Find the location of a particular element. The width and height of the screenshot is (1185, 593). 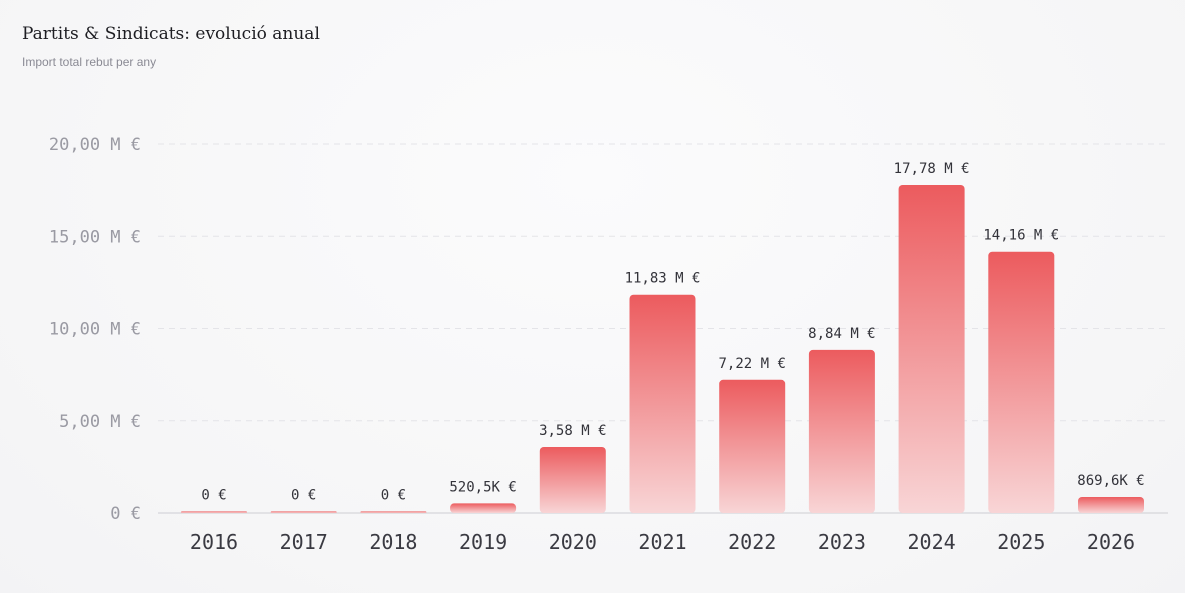

data-label-2016: 0 € is located at coordinates (213, 495).